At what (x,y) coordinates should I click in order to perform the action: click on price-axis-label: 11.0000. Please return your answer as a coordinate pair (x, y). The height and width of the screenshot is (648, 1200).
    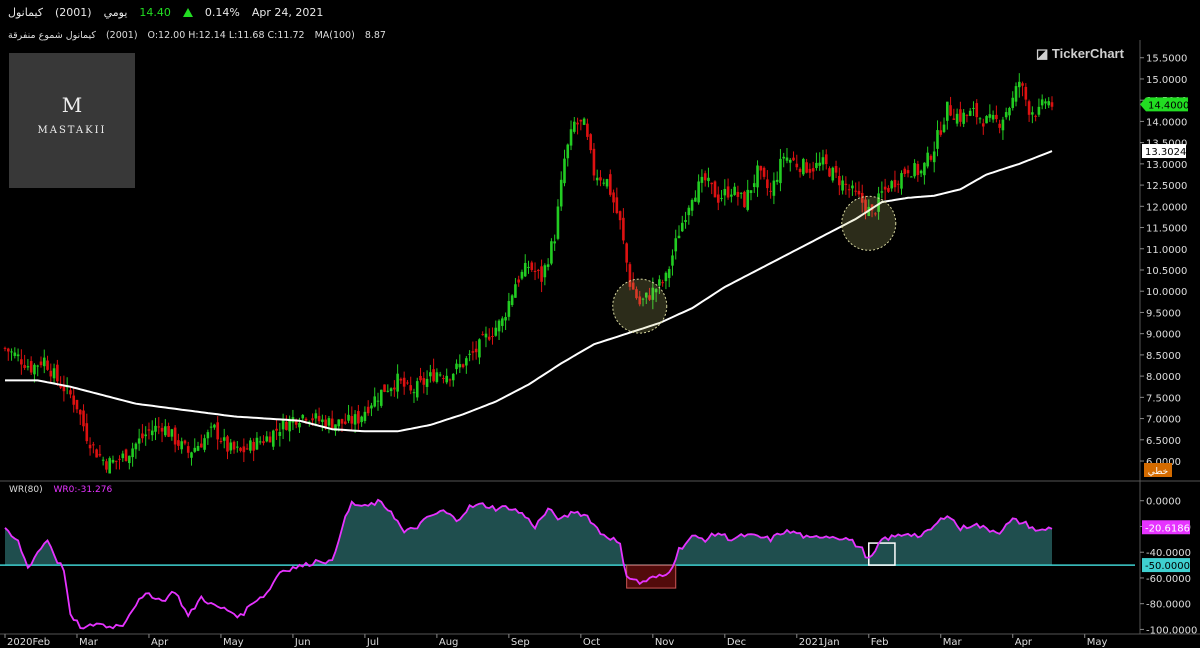
    Looking at the image, I should click on (1166, 250).